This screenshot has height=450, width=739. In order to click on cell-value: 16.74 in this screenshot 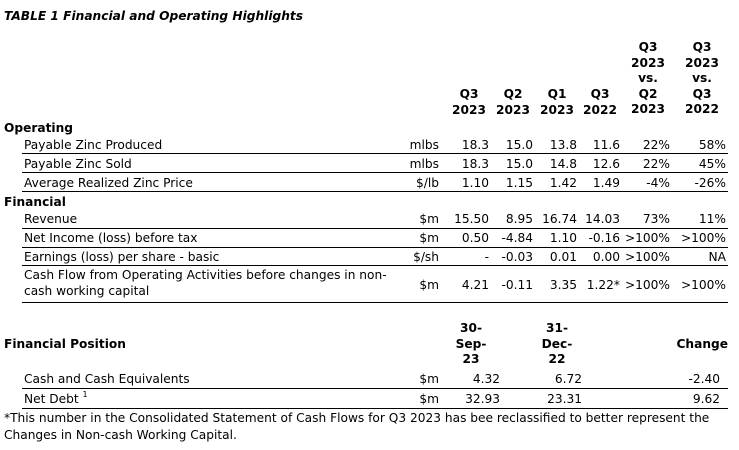, I will do `click(559, 219)`.